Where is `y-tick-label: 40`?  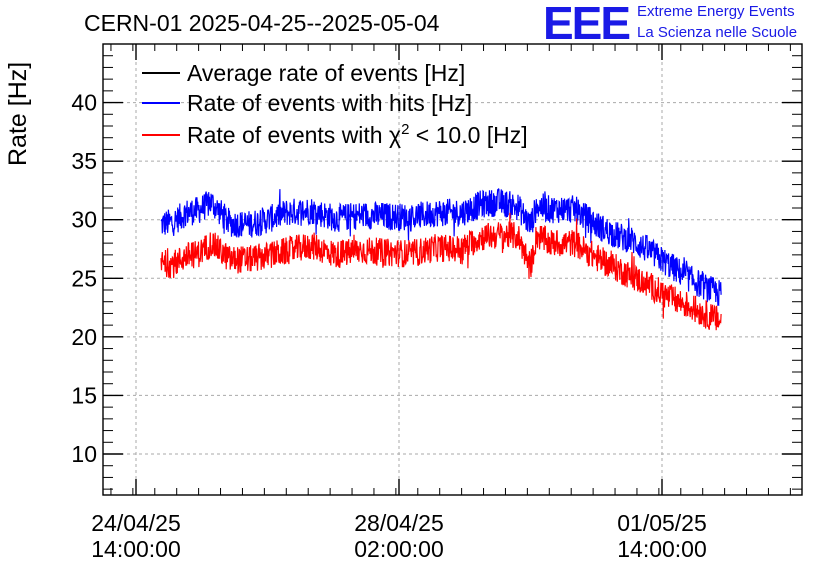 y-tick-label: 40 is located at coordinates (84, 103).